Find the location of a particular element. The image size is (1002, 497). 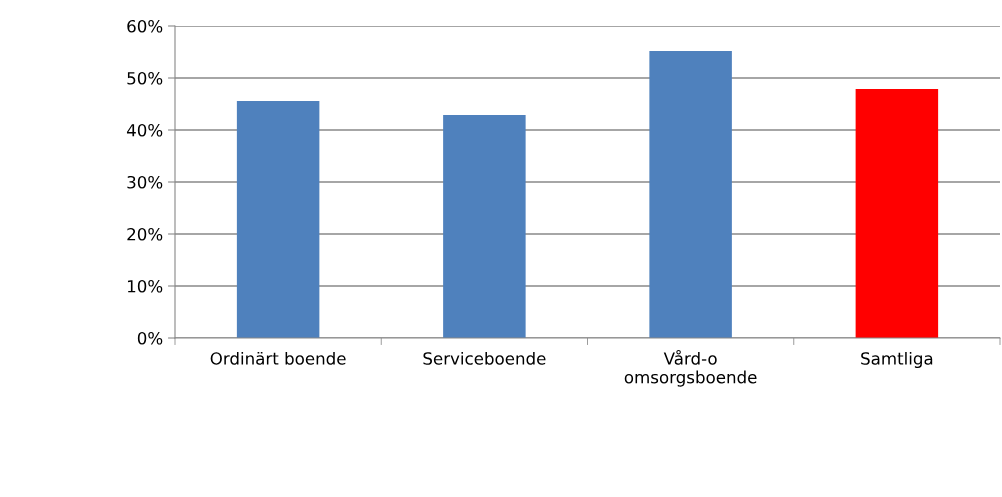

y-tick-label: 20% is located at coordinates (145, 234).